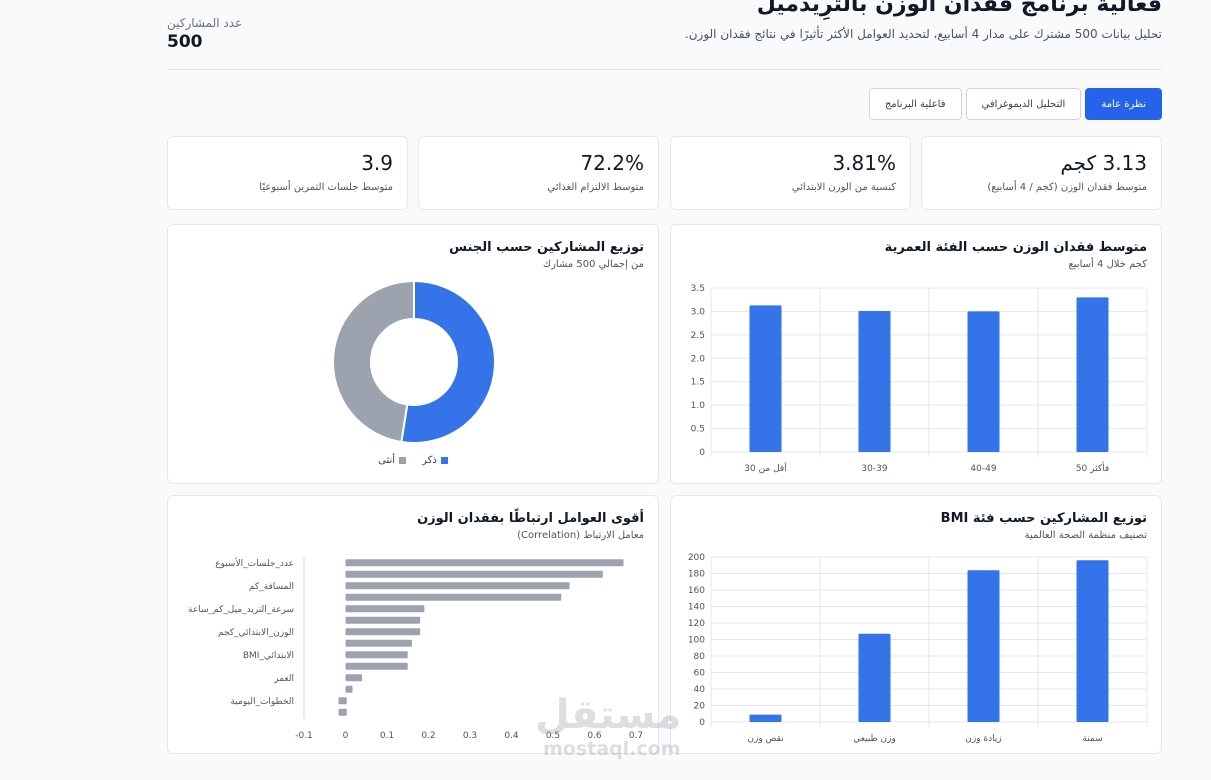 This screenshot has width=1211, height=780. I want to click on y-tick-label: 1.0, so click(698, 406).